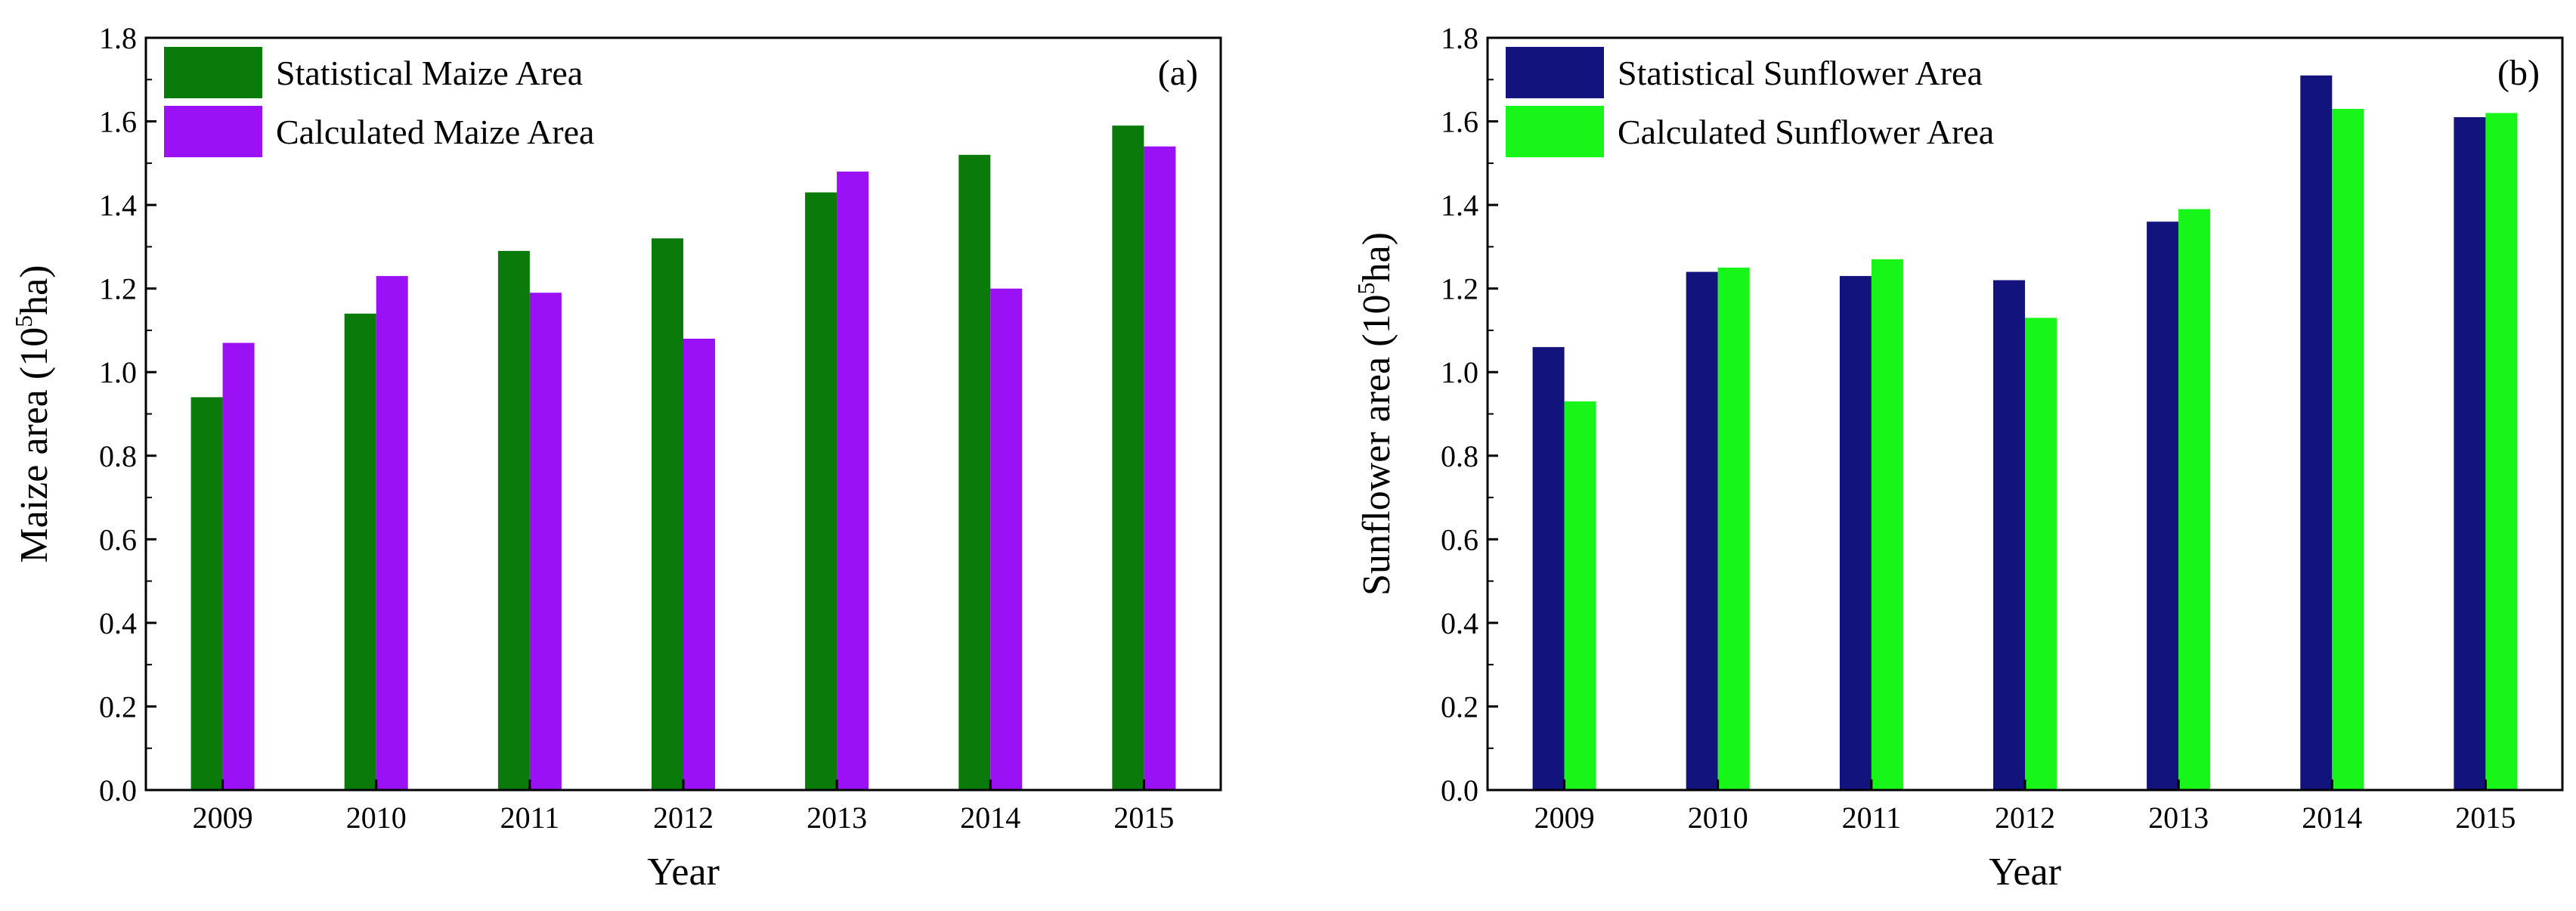 This screenshot has height=911, width=2576. I want to click on legend-label-1: Calculated Maize Area, so click(435, 132).